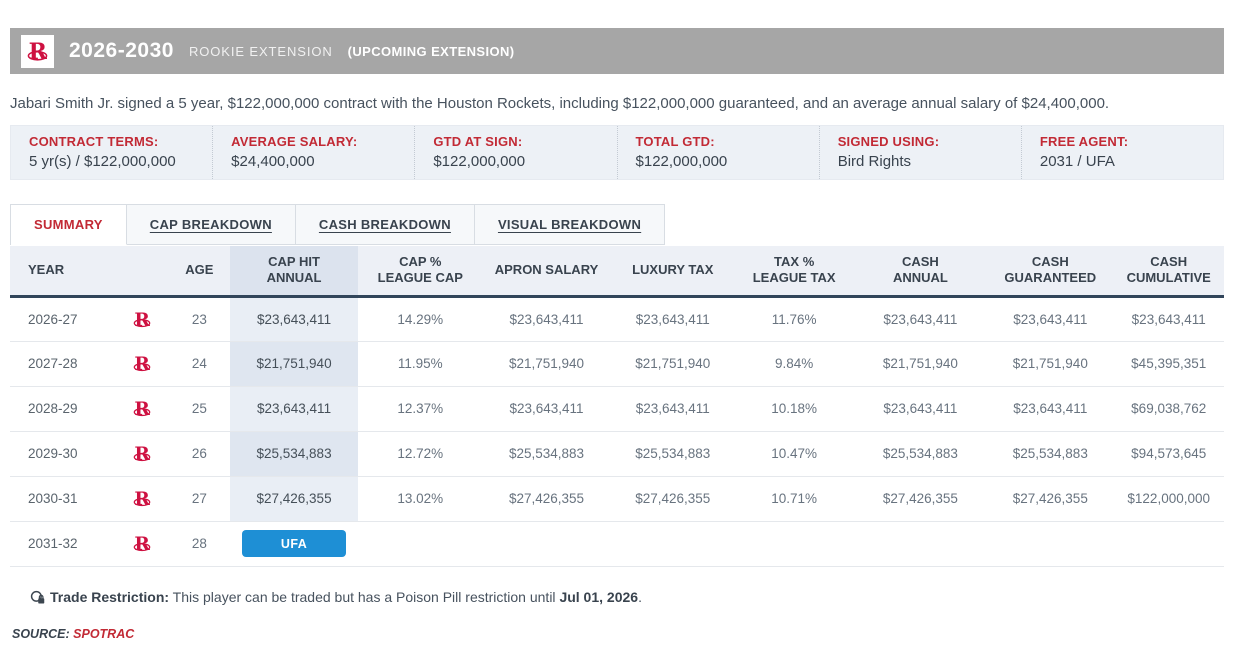 Image resolution: width=1234 pixels, height=665 pixels. What do you see at coordinates (617, 544) in the screenshot?
I see `table-row: 2031-32 28 UFA` at bounding box center [617, 544].